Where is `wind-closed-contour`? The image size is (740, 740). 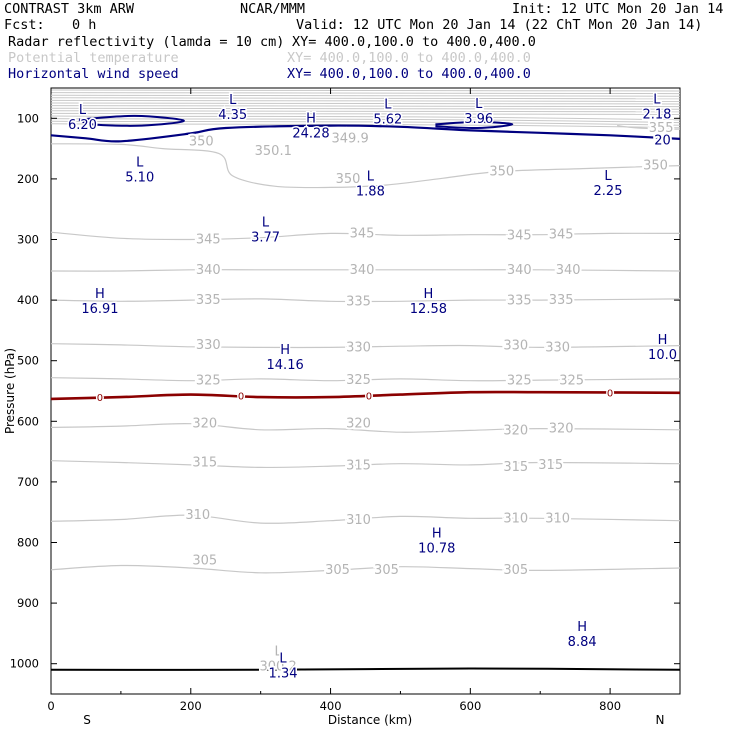
wind-closed-contour is located at coordinates (474, 125).